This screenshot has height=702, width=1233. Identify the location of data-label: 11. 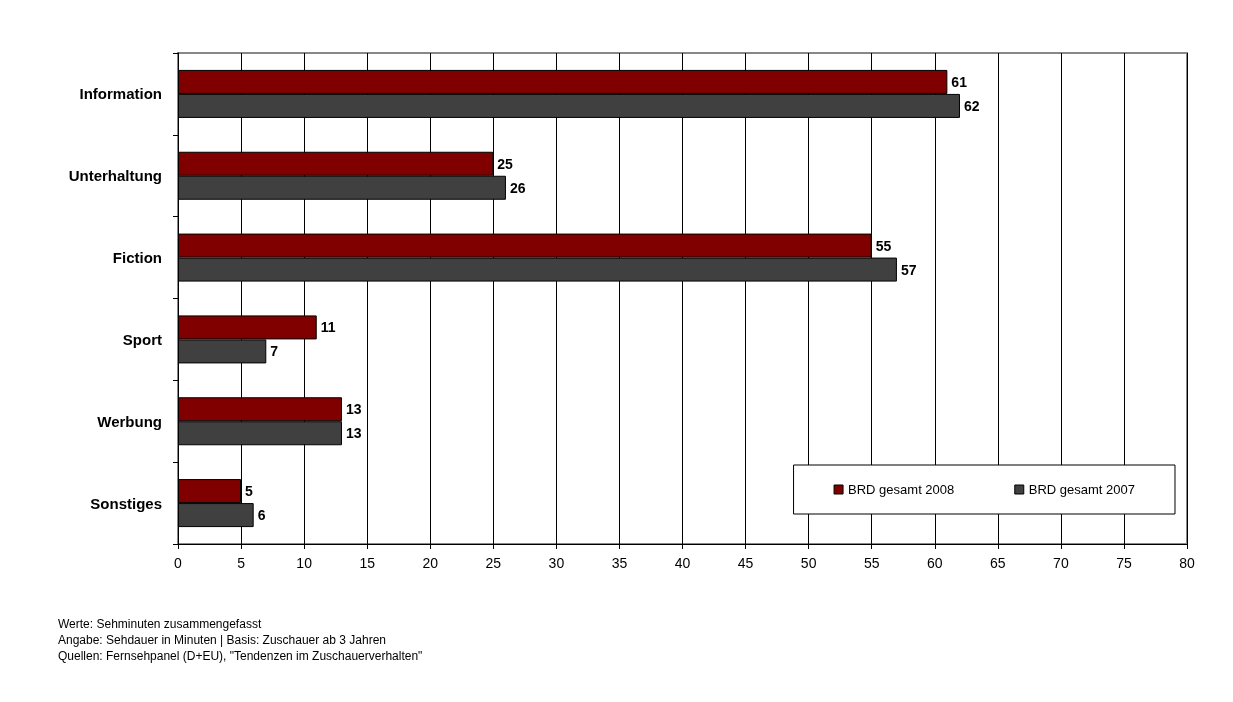
(328, 327).